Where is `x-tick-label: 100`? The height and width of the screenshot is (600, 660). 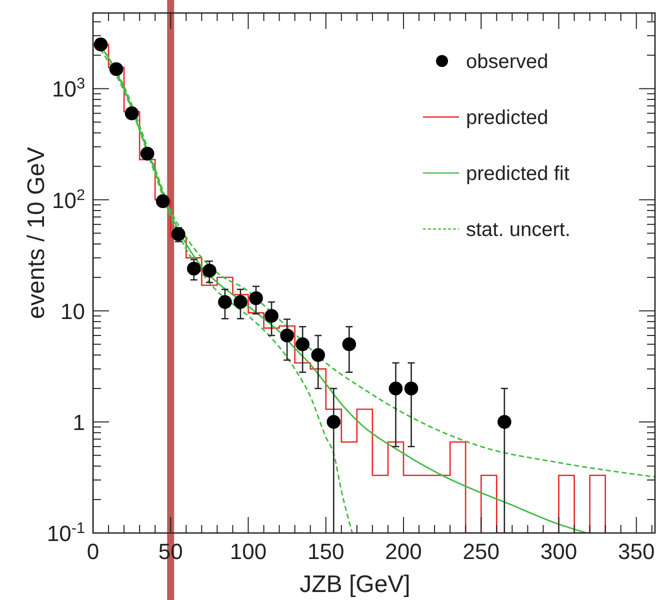
x-tick-label: 100 is located at coordinates (248, 551).